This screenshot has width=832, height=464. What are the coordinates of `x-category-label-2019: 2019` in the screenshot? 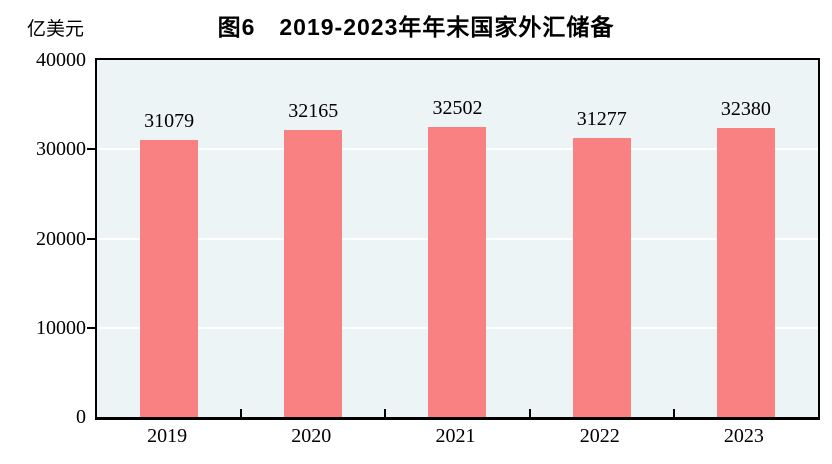 It's located at (167, 436).